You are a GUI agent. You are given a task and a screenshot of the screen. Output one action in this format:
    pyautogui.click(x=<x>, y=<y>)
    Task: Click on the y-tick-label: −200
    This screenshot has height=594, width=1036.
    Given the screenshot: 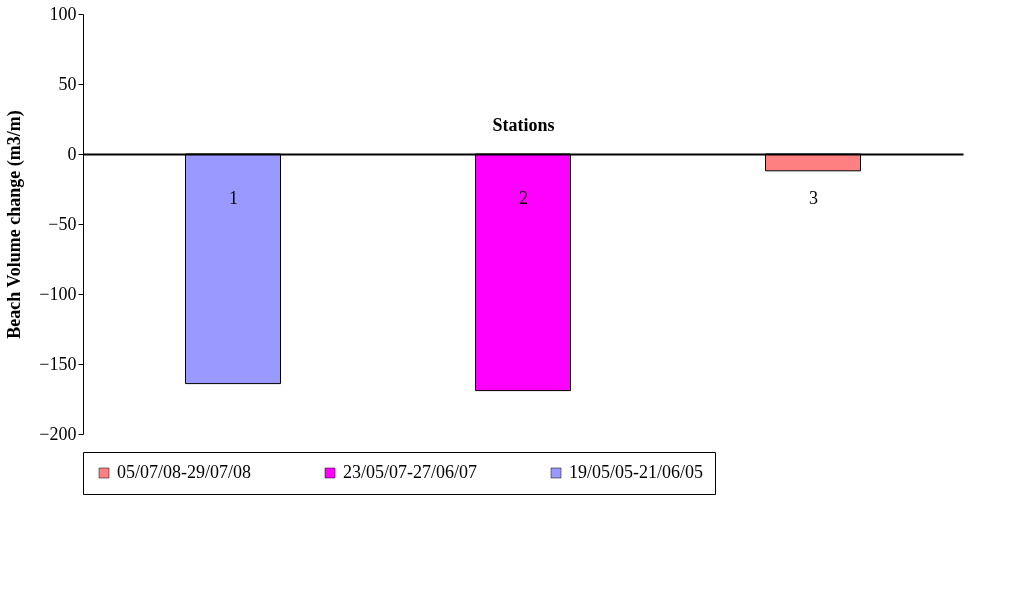 What is the action you would take?
    pyautogui.click(x=58, y=433)
    